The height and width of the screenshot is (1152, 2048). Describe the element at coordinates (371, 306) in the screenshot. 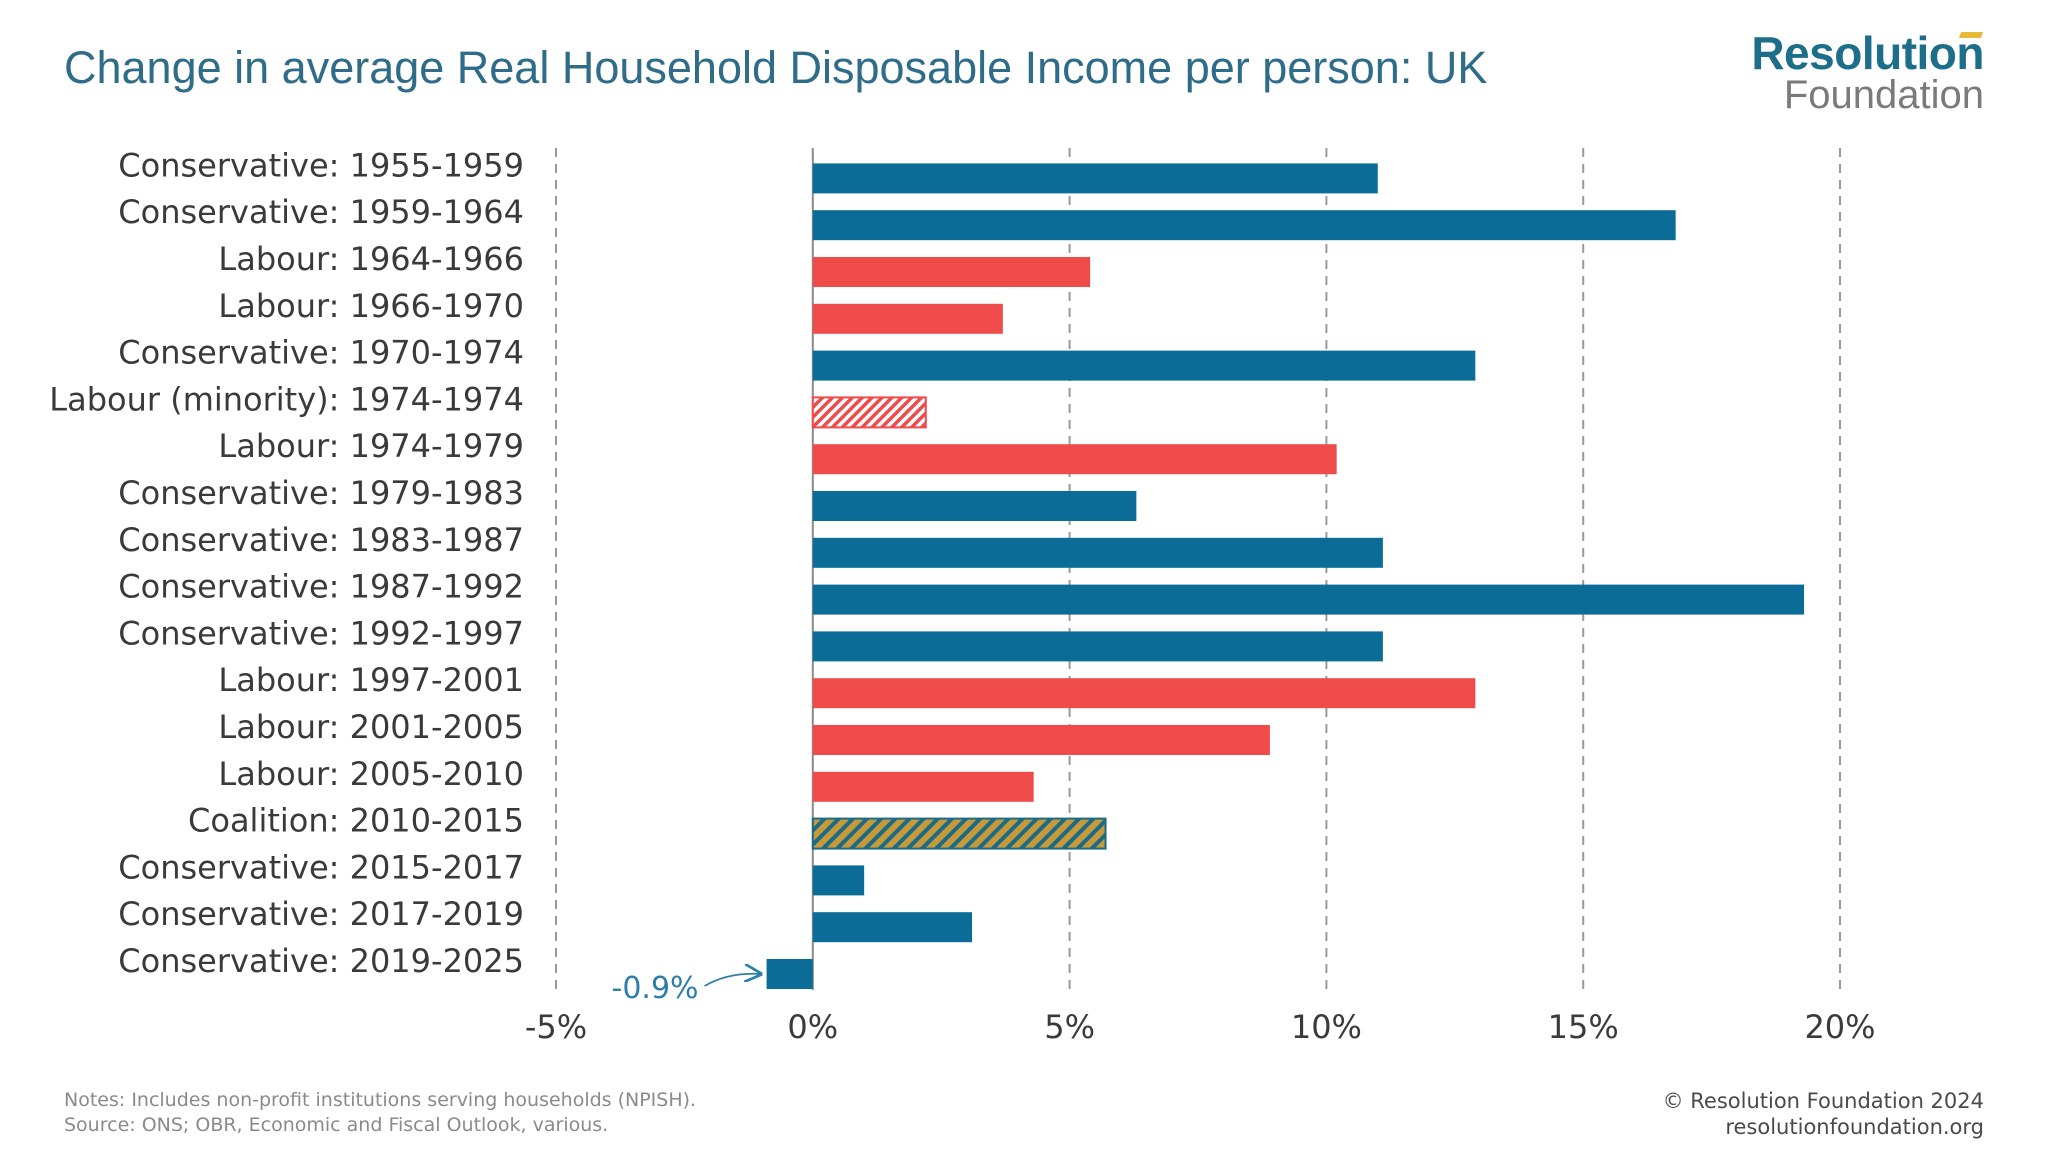

I see `category-label: Labour: 1966-1970` at that location.